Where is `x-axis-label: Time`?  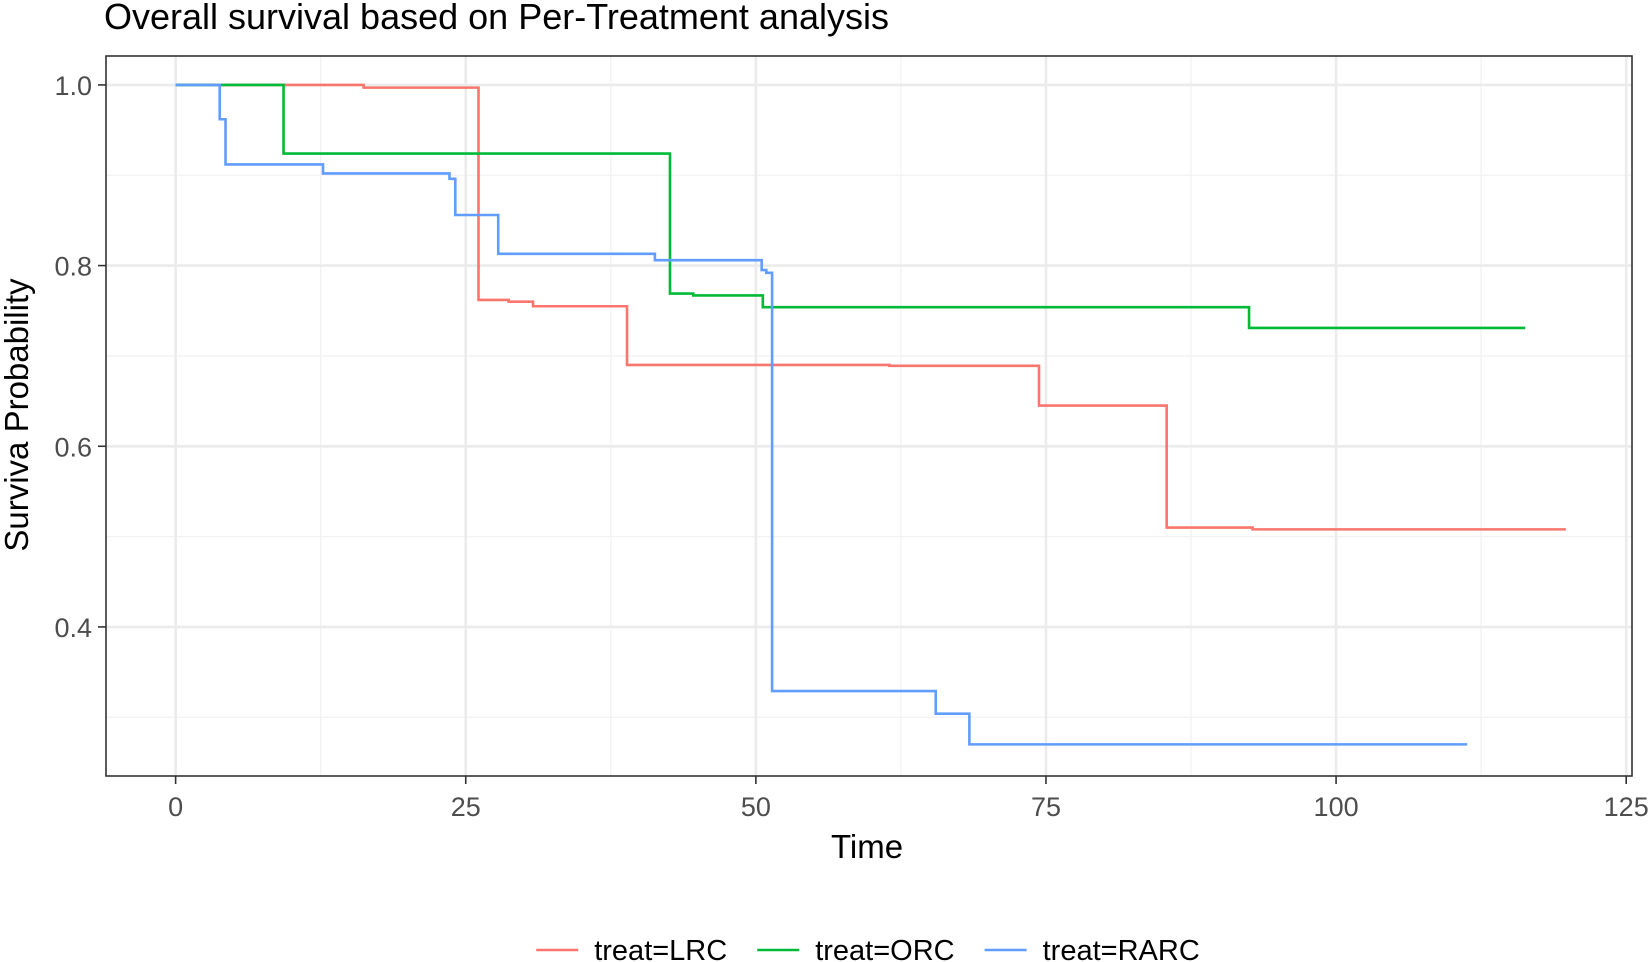
x-axis-label: Time is located at coordinates (867, 846).